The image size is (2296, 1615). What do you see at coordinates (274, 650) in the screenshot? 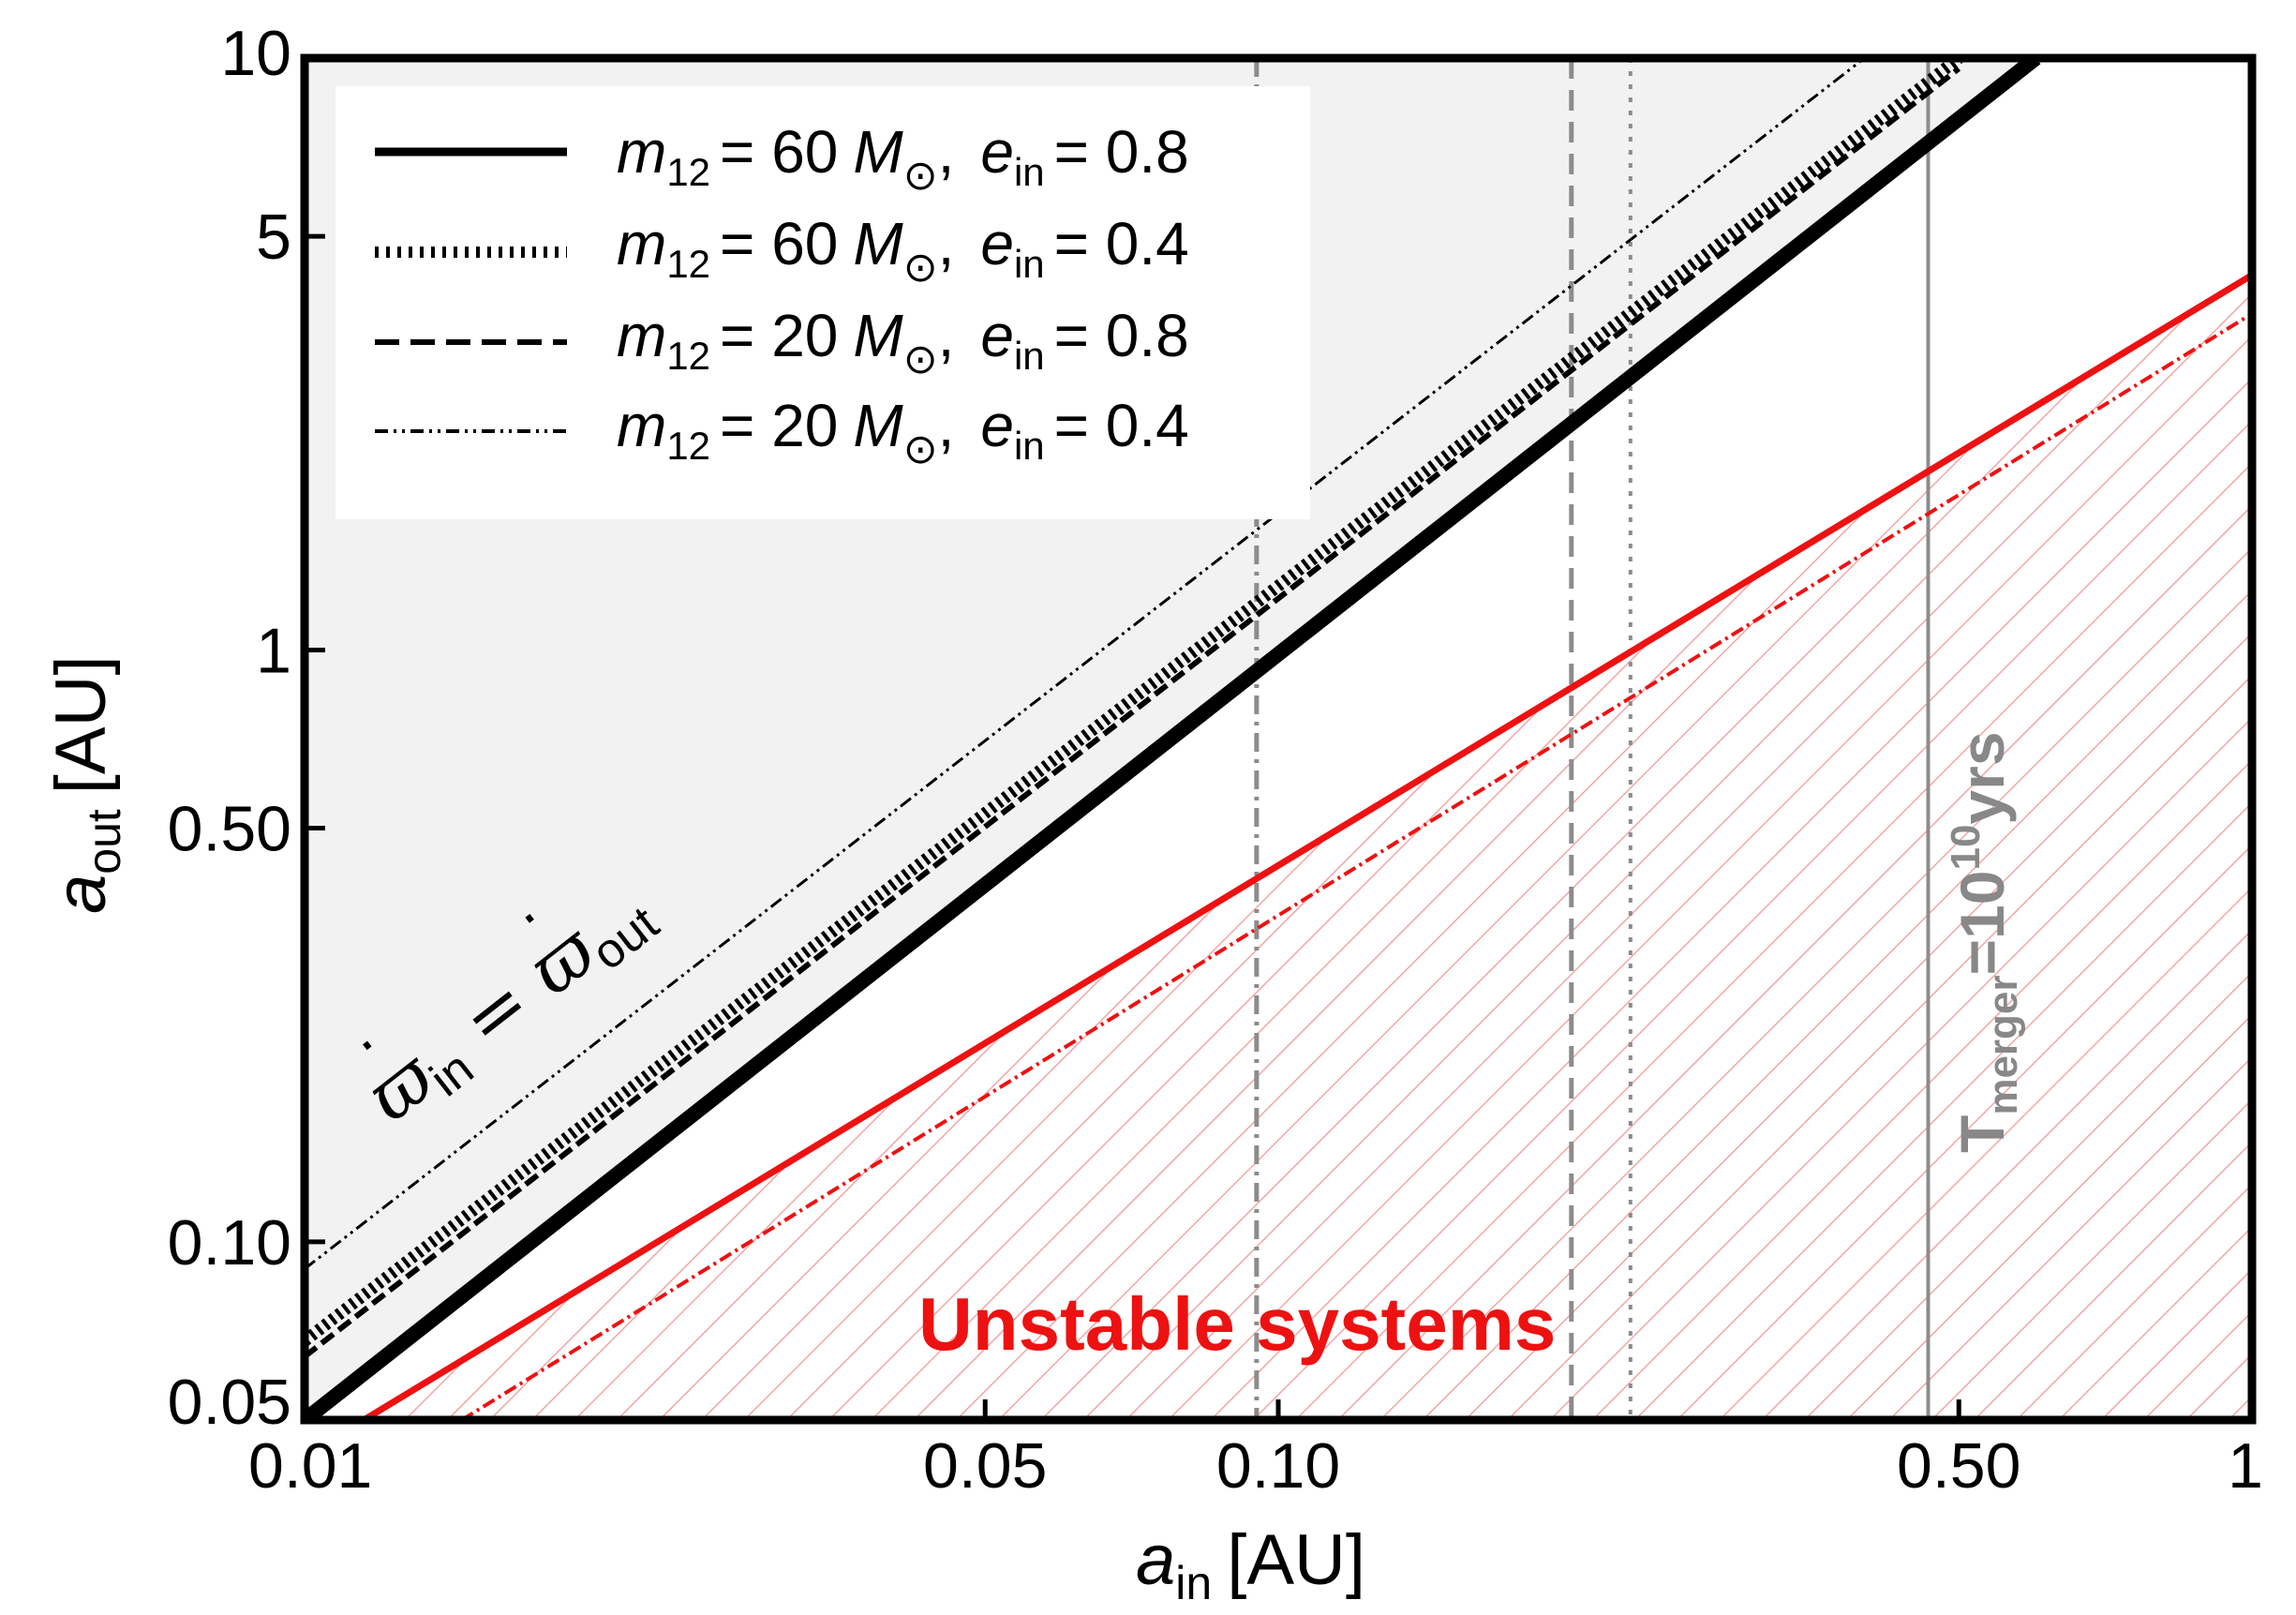
I see `y-tick-label: 1` at bounding box center [274, 650].